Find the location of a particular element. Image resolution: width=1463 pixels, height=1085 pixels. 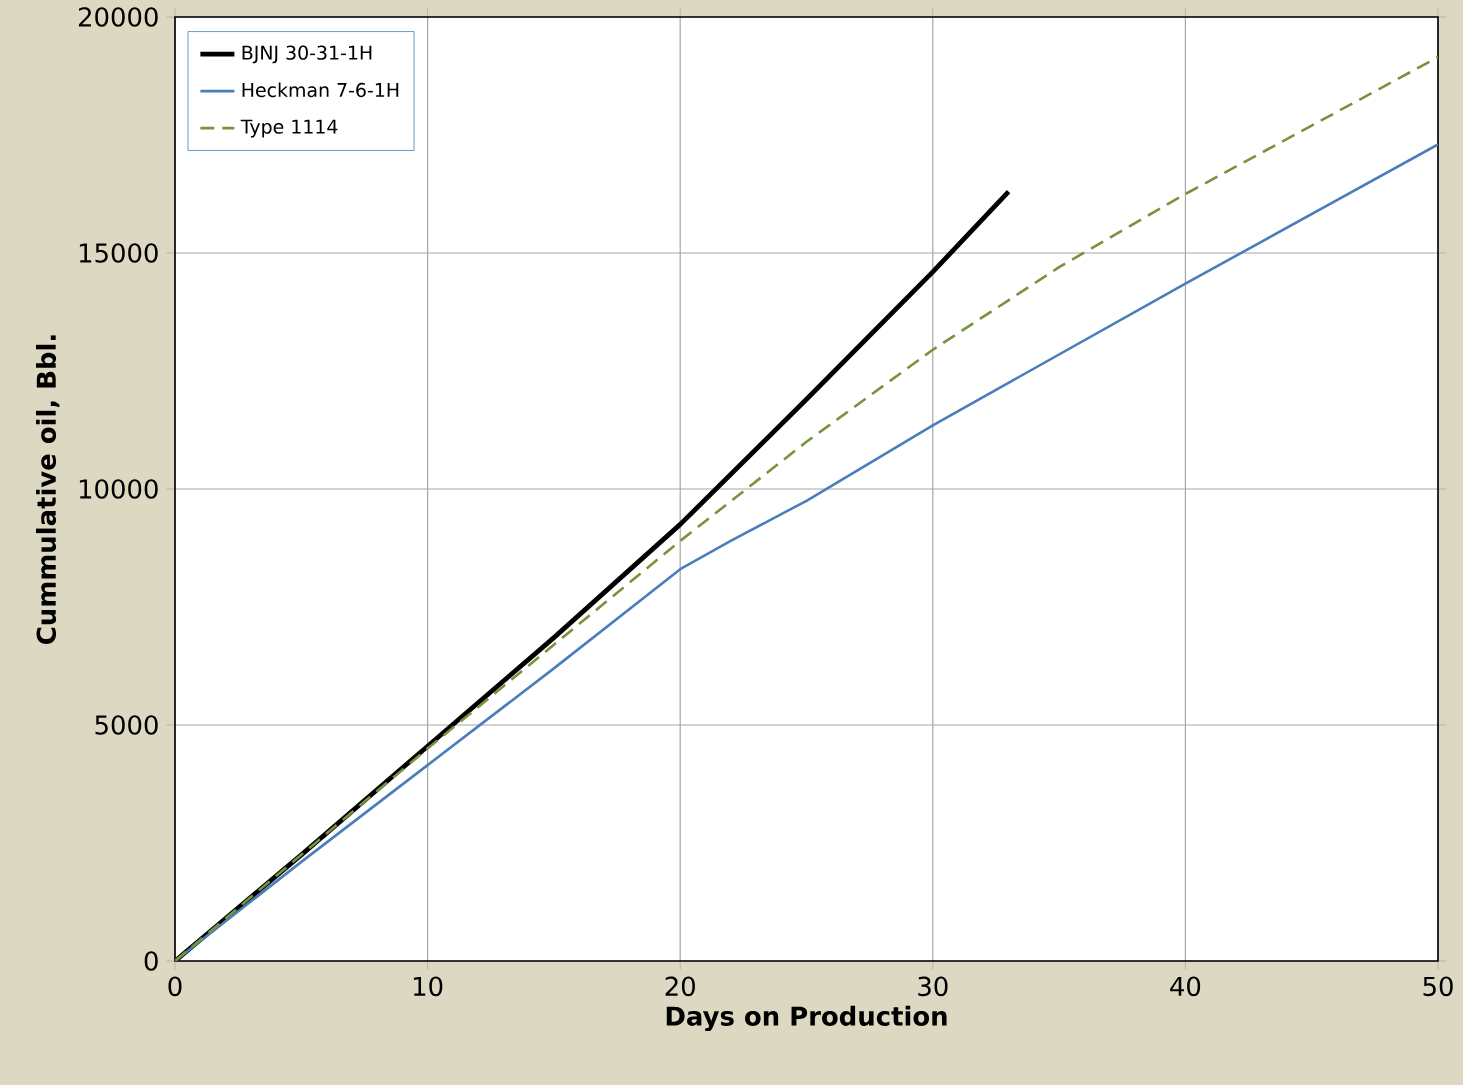

y-tick-label: 0 is located at coordinates (151, 961).